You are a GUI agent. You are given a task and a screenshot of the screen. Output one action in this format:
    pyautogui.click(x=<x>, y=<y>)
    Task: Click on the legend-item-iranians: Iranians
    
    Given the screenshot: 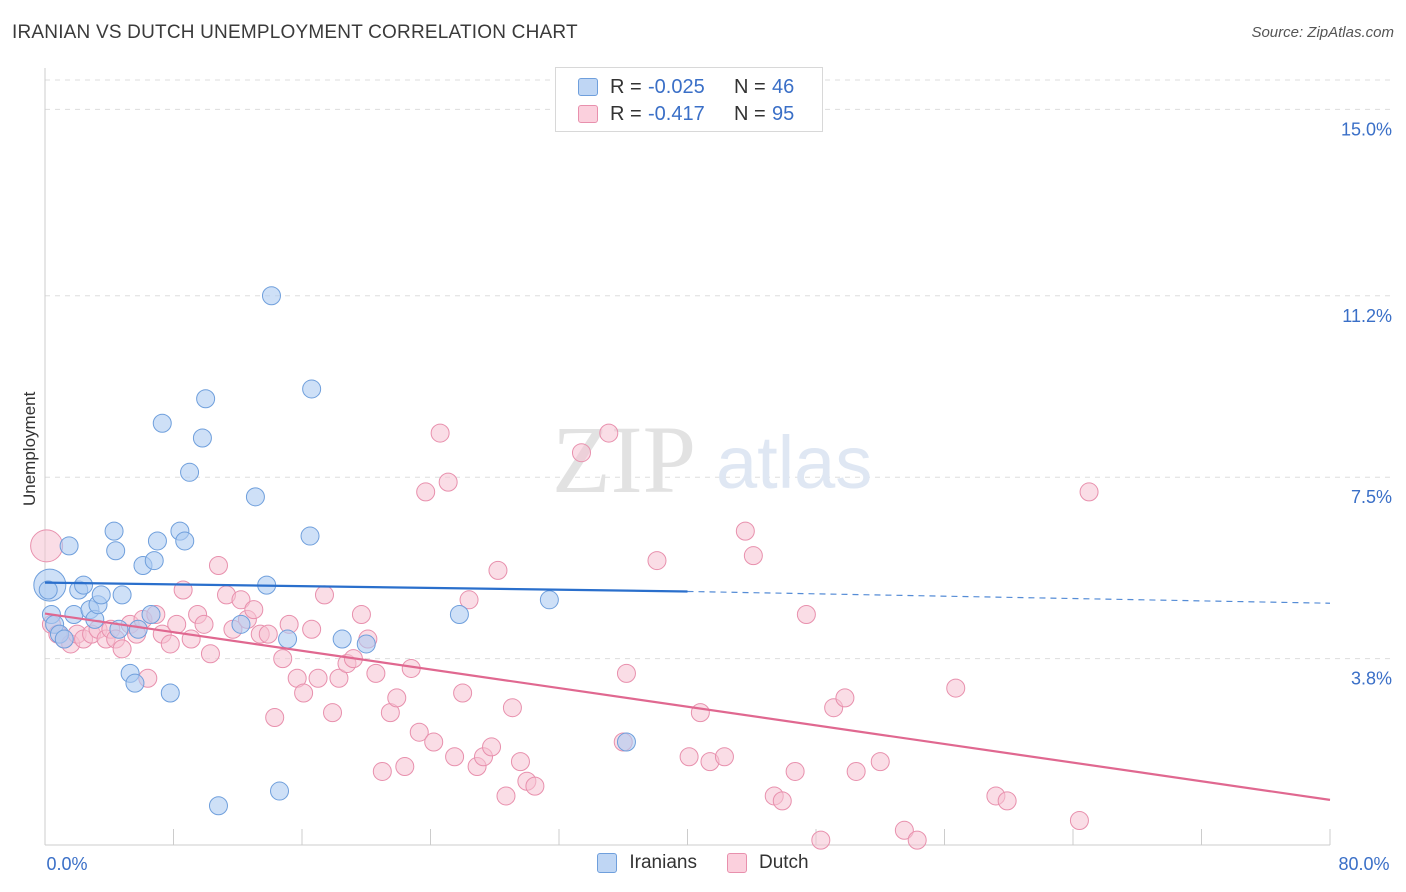 What is the action you would take?
    pyautogui.click(x=647, y=863)
    